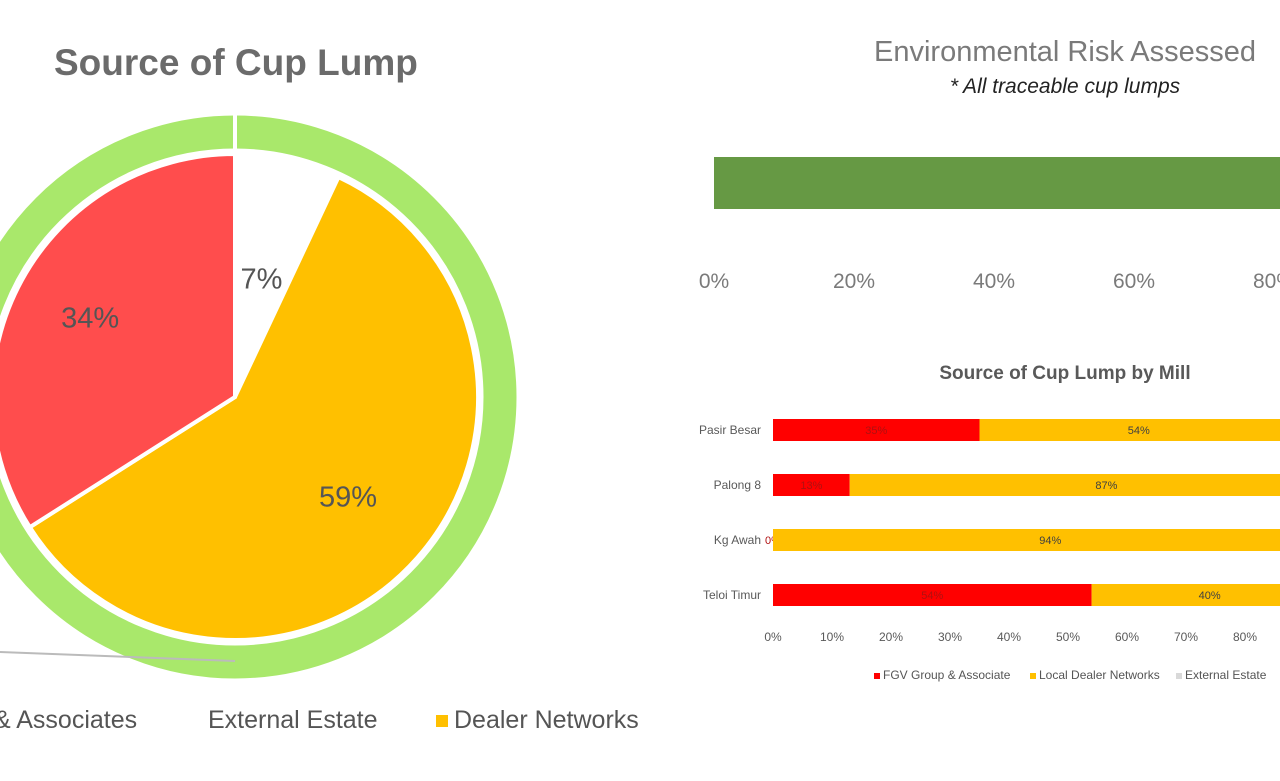 The image size is (1280, 781). I want to click on mill-xtick-label: 50%, so click(1068, 637).